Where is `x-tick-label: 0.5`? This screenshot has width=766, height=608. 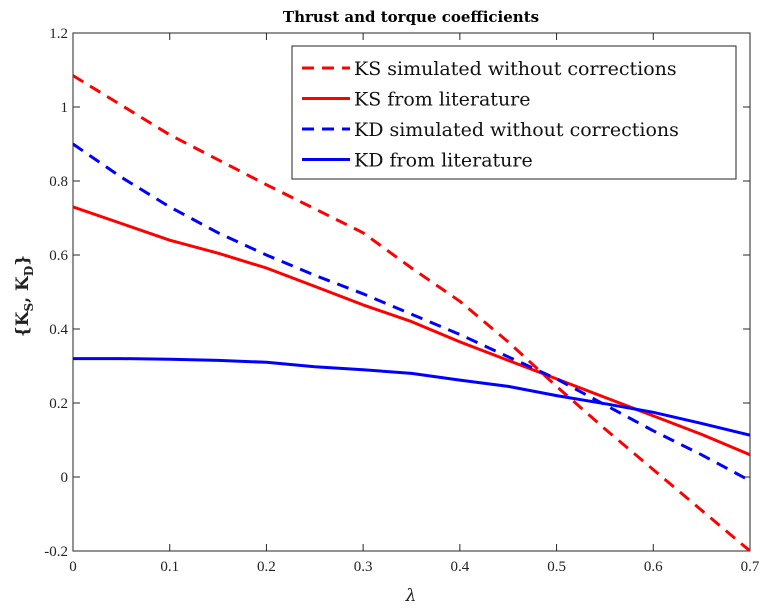 x-tick-label: 0.5 is located at coordinates (556, 567).